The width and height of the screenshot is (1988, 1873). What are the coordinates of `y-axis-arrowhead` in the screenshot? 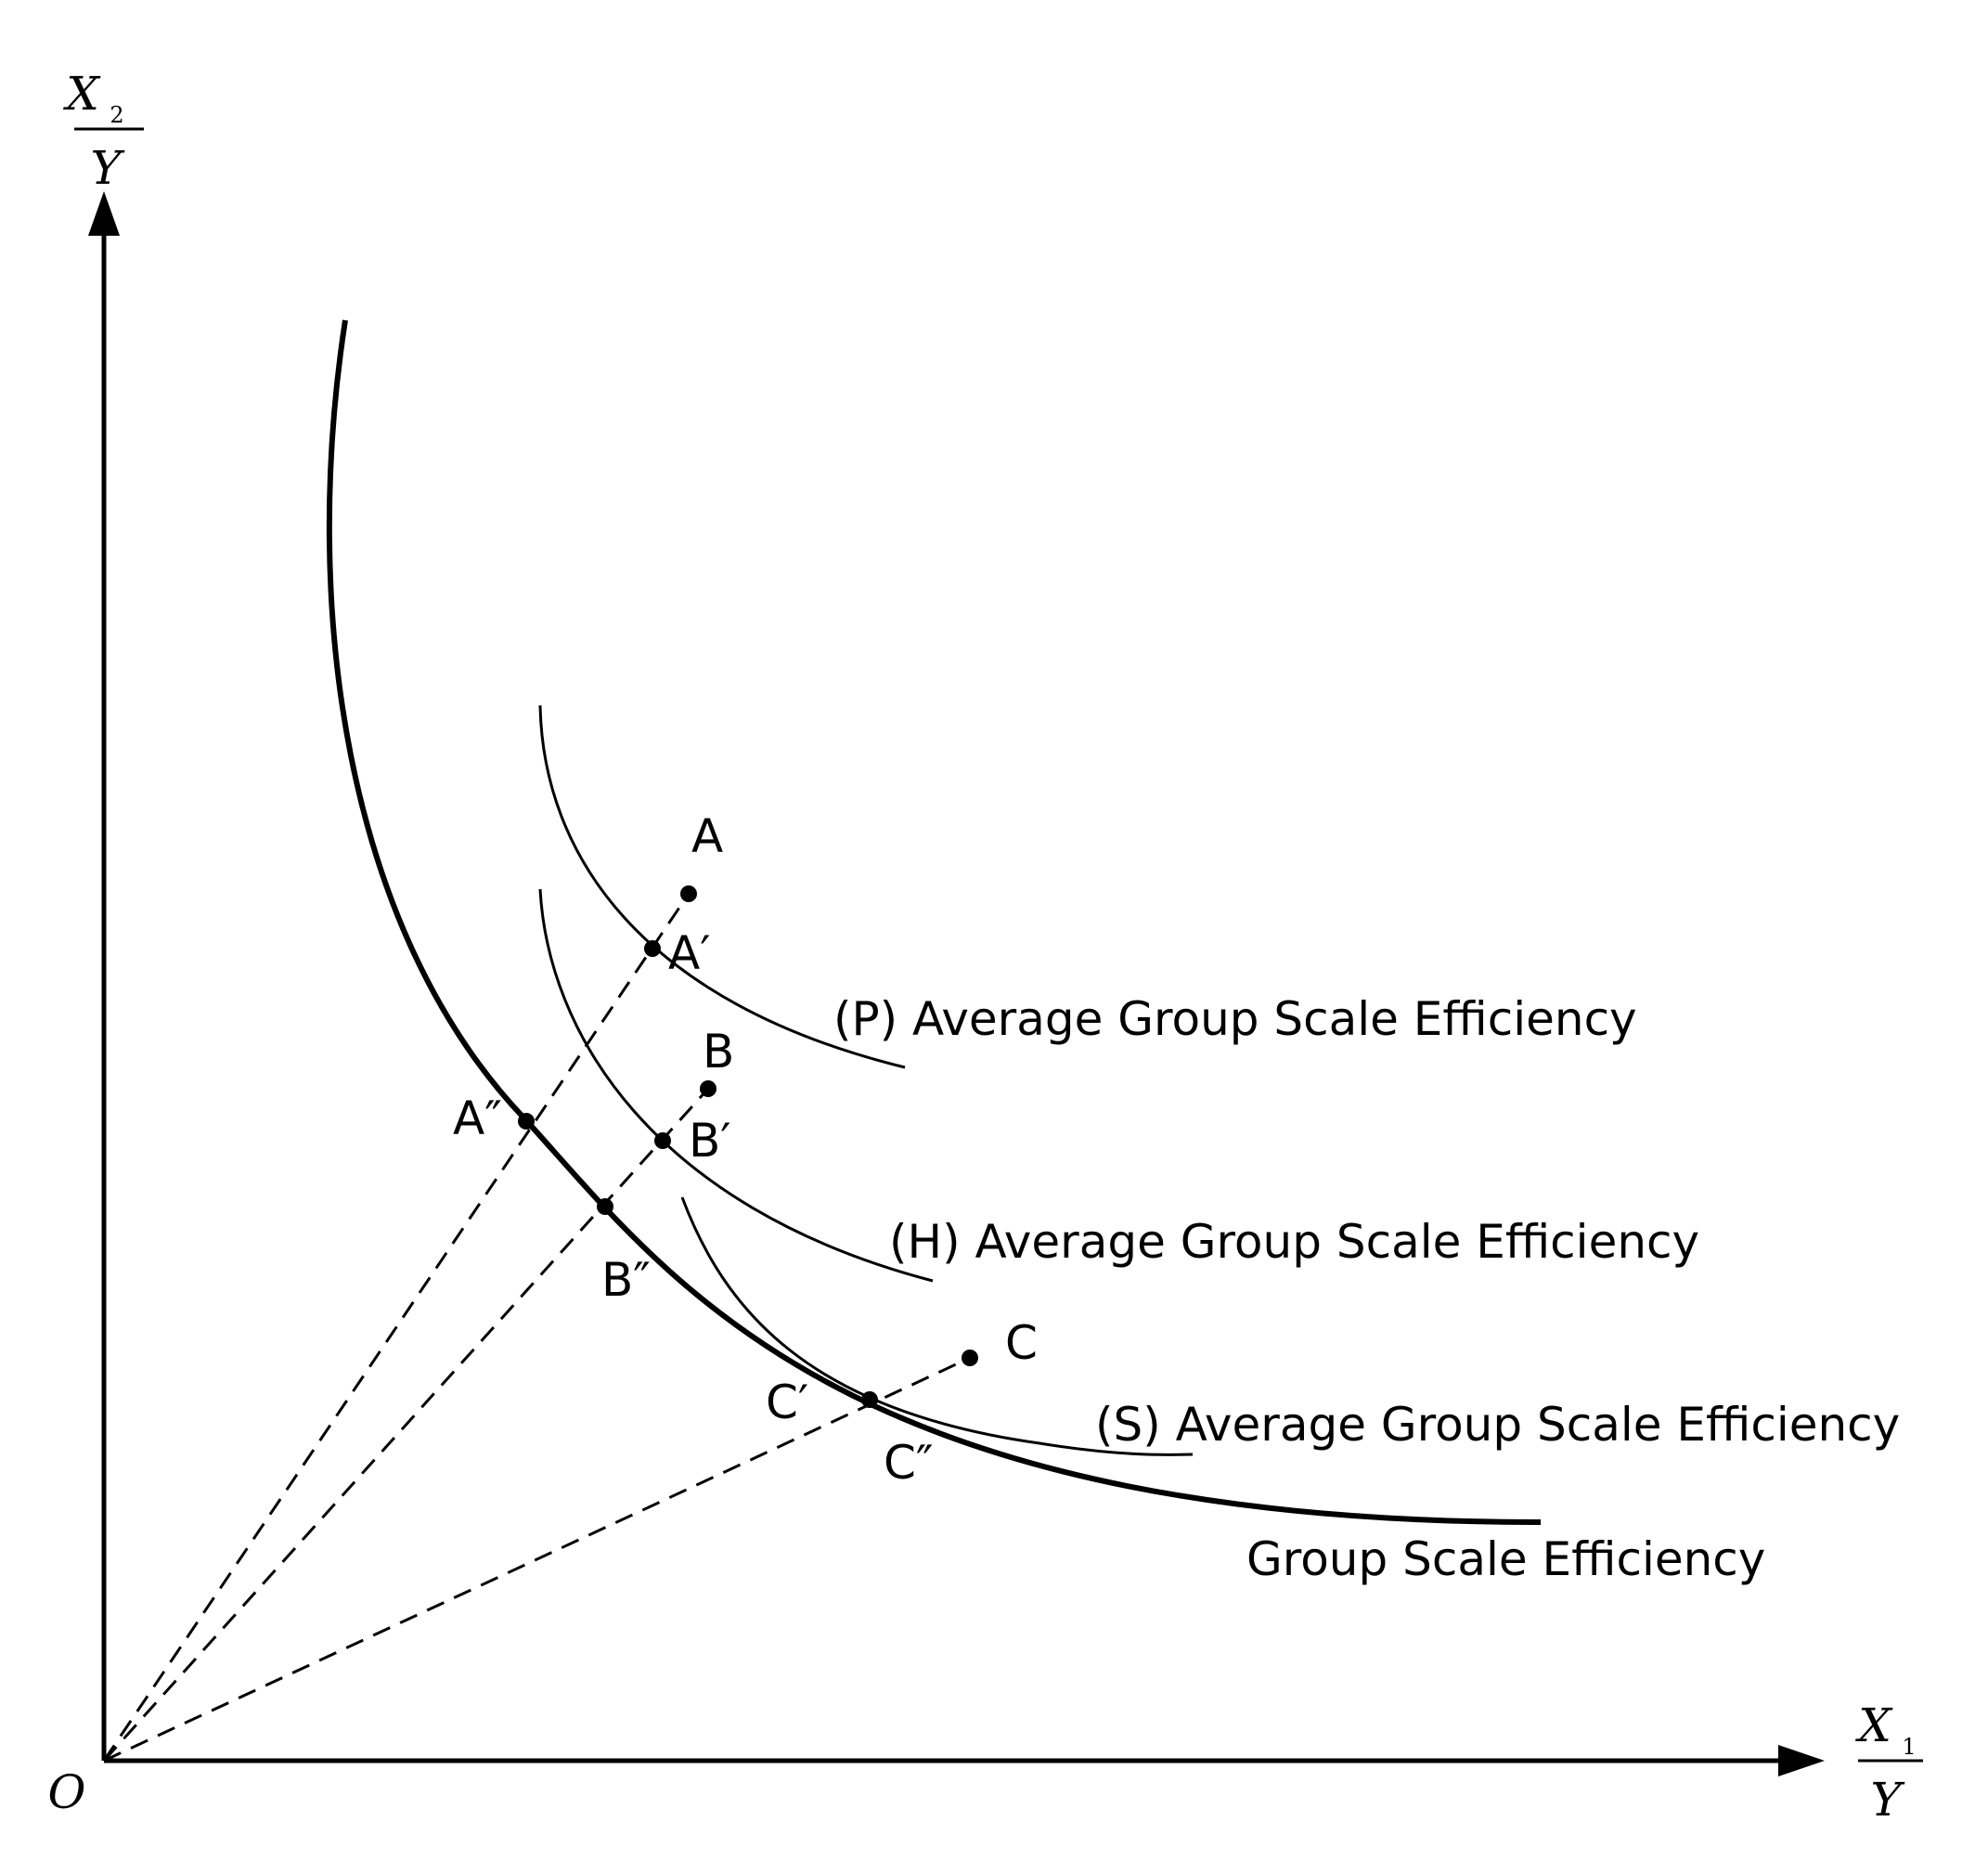 It's located at (104, 213).